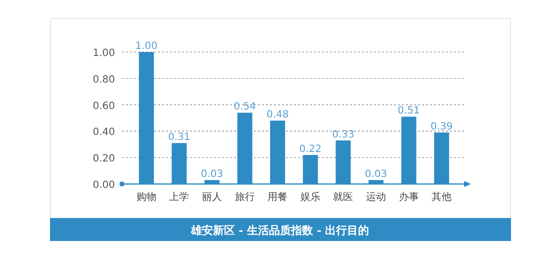 The width and height of the screenshot is (552, 267). What do you see at coordinates (103, 185) in the screenshot?
I see `y-tick-label: 0.00` at bounding box center [103, 185].